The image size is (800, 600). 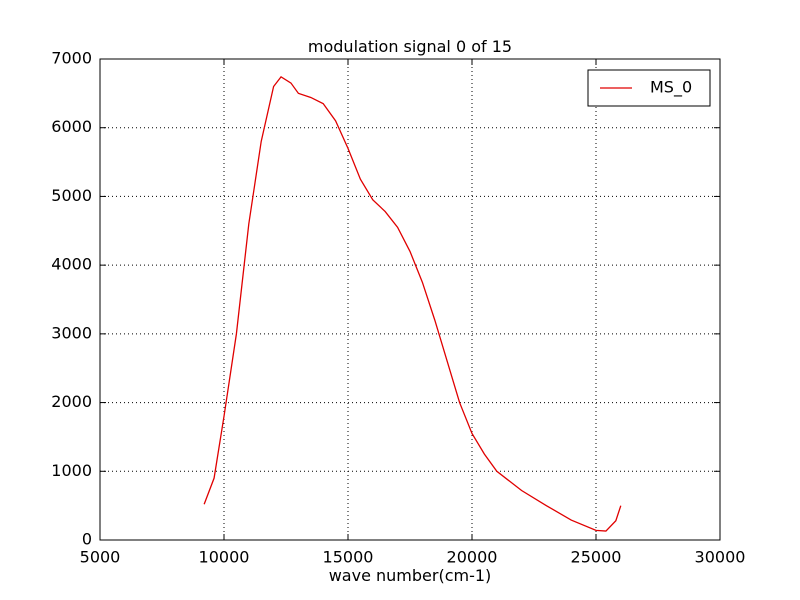 What do you see at coordinates (71, 470) in the screenshot?
I see `y-tick-label: 1000` at bounding box center [71, 470].